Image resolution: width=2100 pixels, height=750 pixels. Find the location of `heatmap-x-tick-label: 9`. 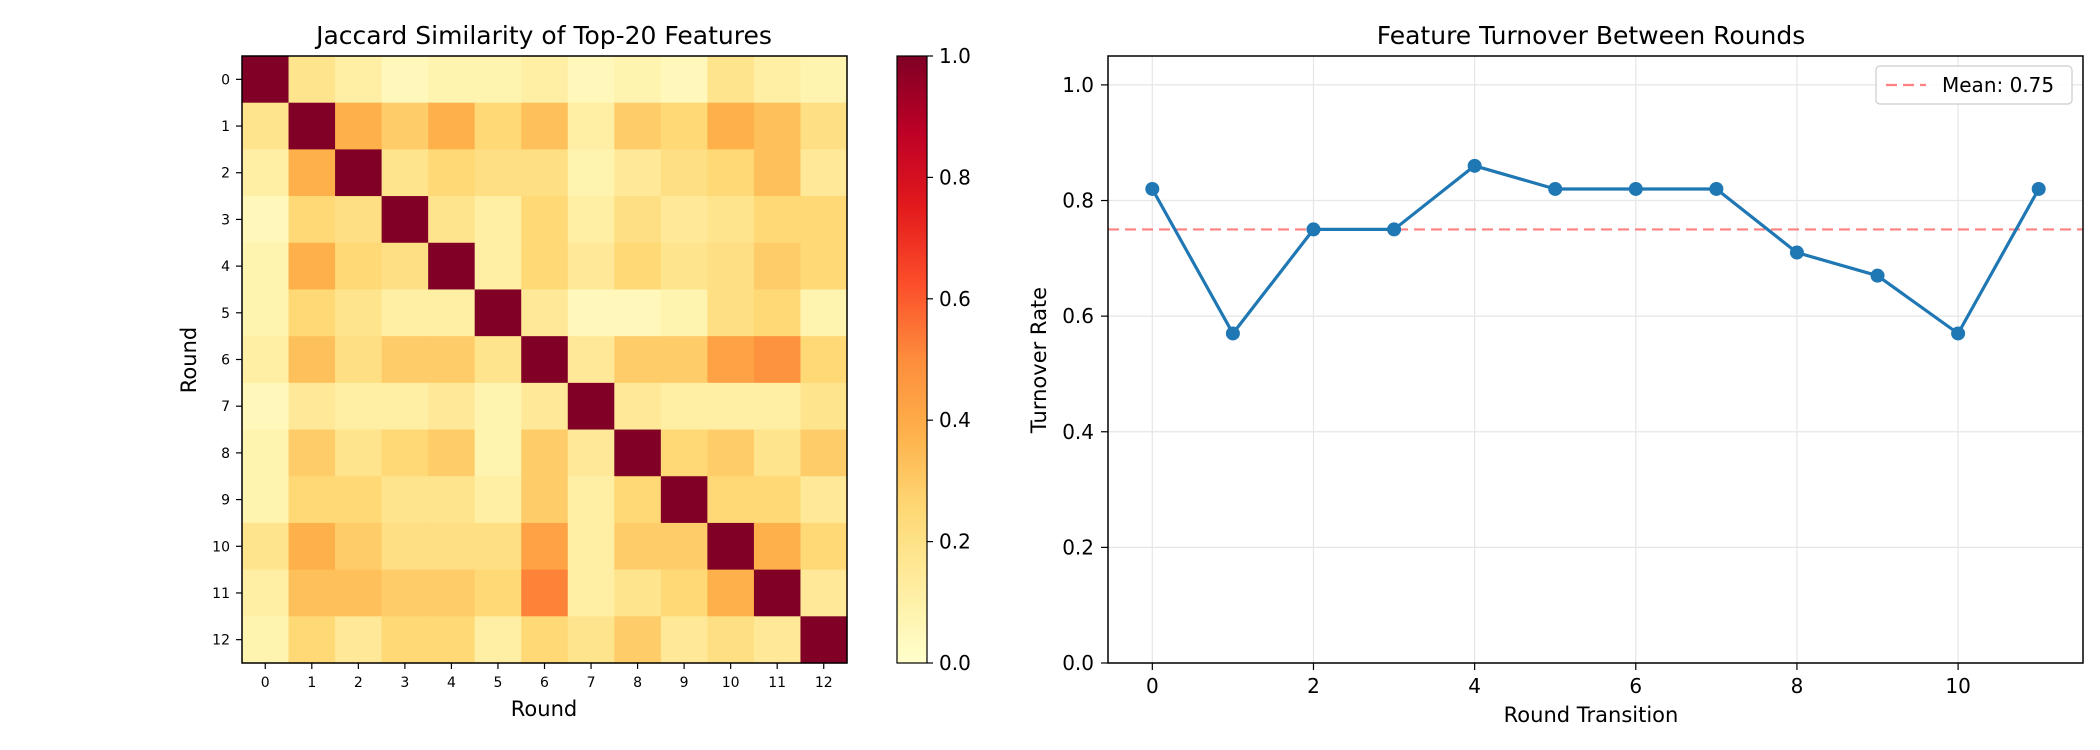

heatmap-x-tick-label: 9 is located at coordinates (684, 683).